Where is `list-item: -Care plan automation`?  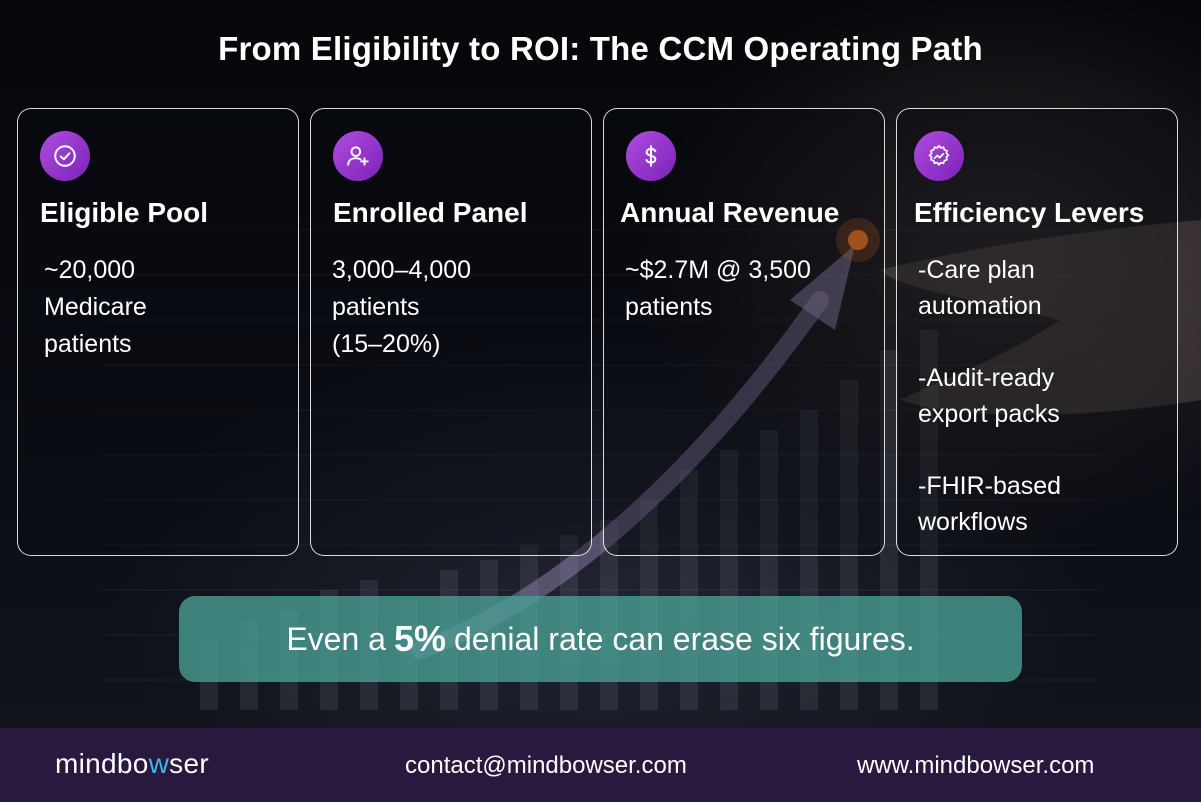
list-item: -Care plan automation is located at coordinates (980, 288).